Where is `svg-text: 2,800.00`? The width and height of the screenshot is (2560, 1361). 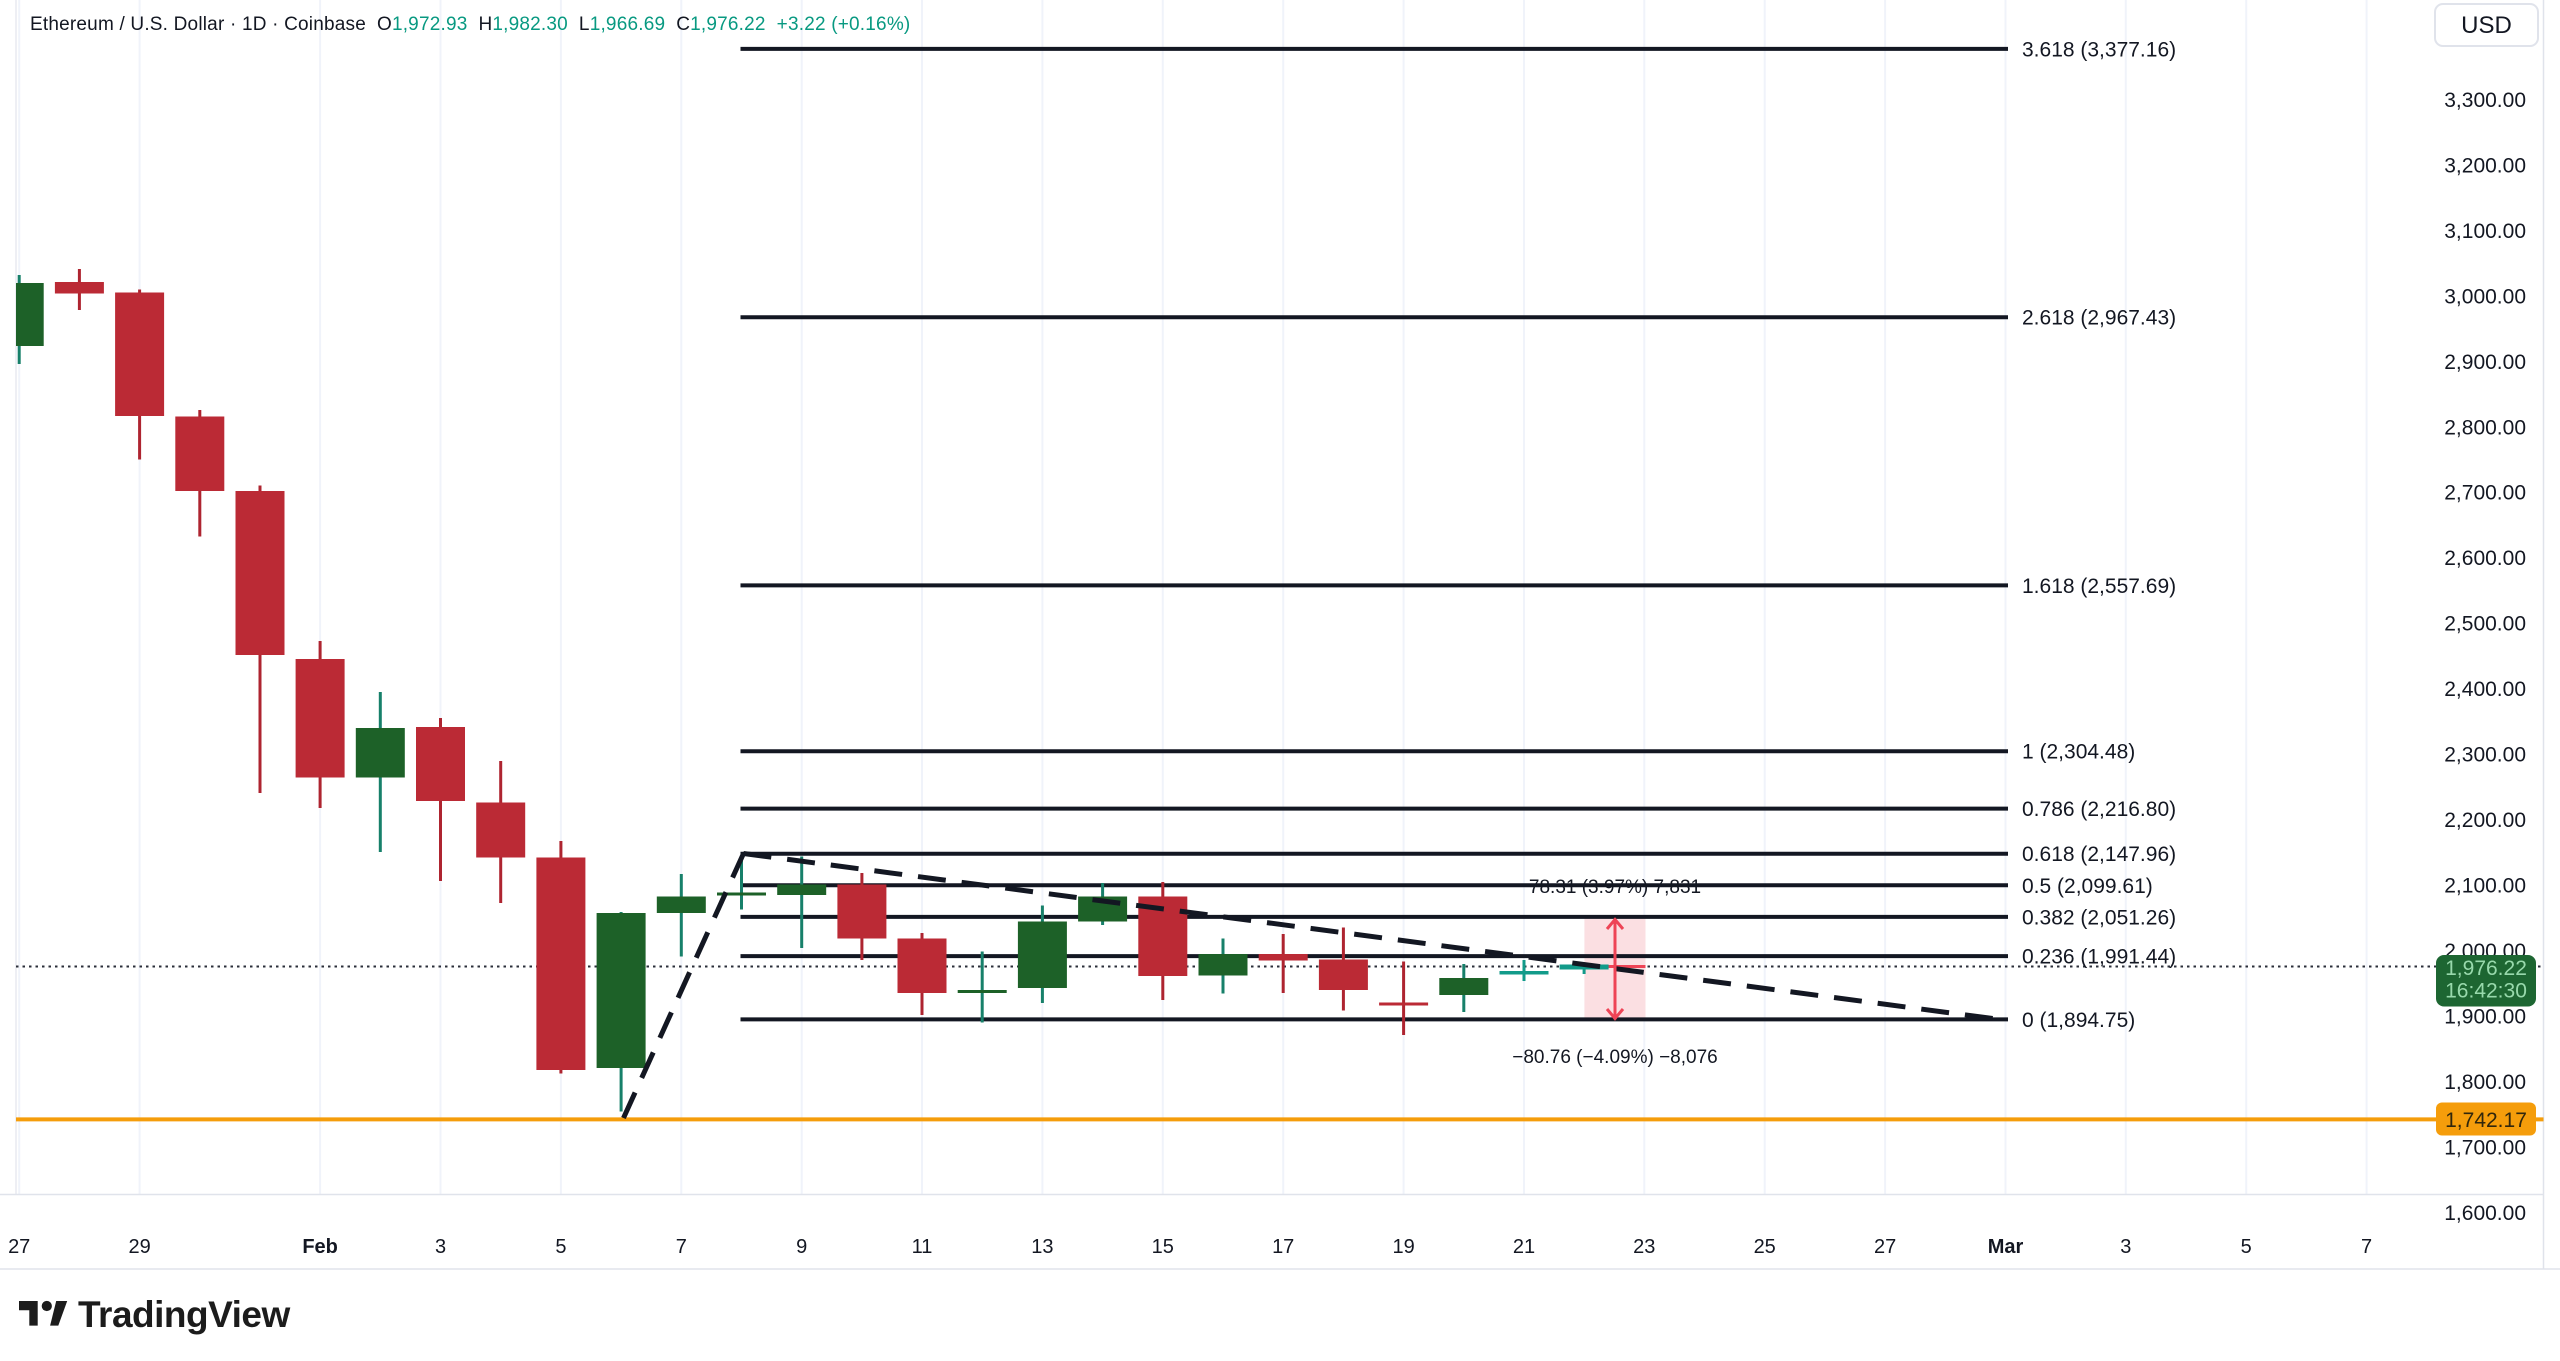
svg-text: 2,800.00 is located at coordinates (2485, 427).